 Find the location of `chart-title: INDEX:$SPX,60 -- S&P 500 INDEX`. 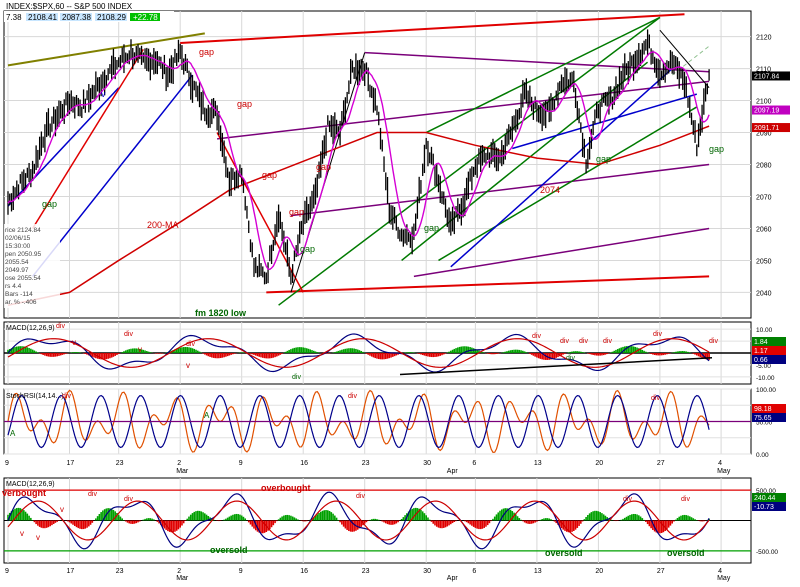

chart-title: INDEX:$SPX,60 -- S&P 500 INDEX is located at coordinates (69, 6).